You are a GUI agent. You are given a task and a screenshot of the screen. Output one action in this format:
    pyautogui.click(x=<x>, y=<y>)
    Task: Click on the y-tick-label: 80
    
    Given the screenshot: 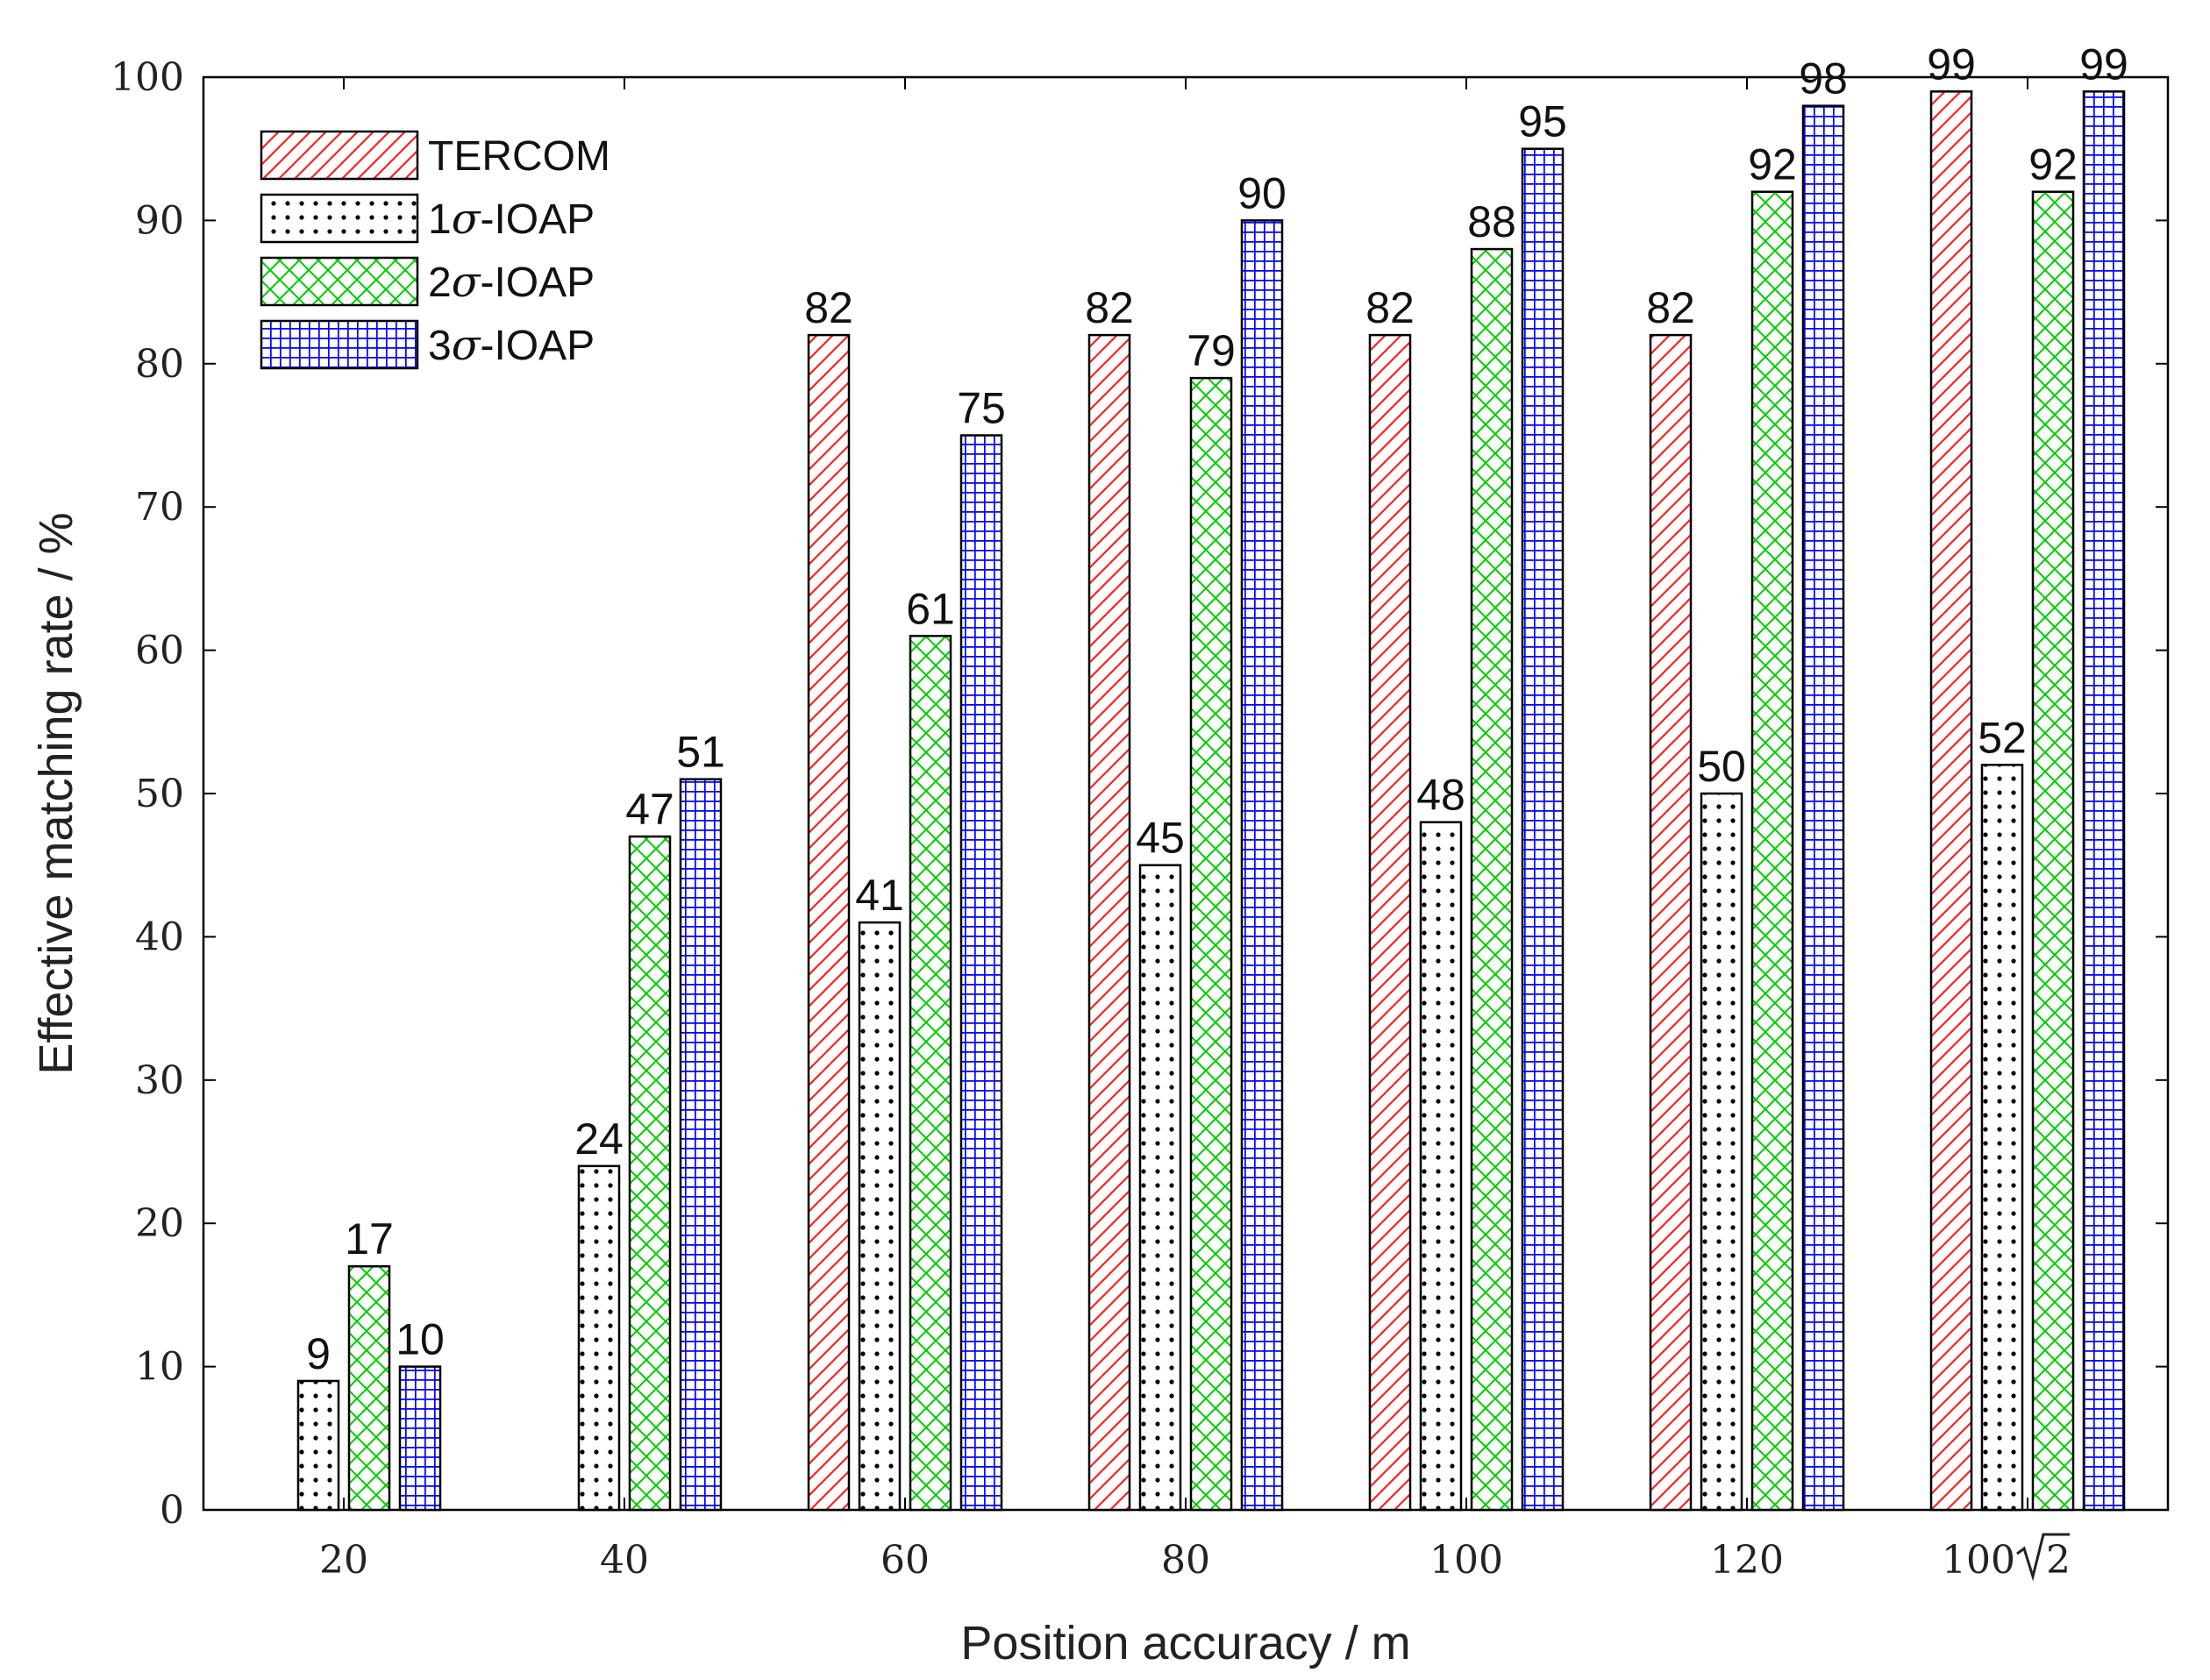 What is the action you would take?
    pyautogui.click(x=159, y=364)
    